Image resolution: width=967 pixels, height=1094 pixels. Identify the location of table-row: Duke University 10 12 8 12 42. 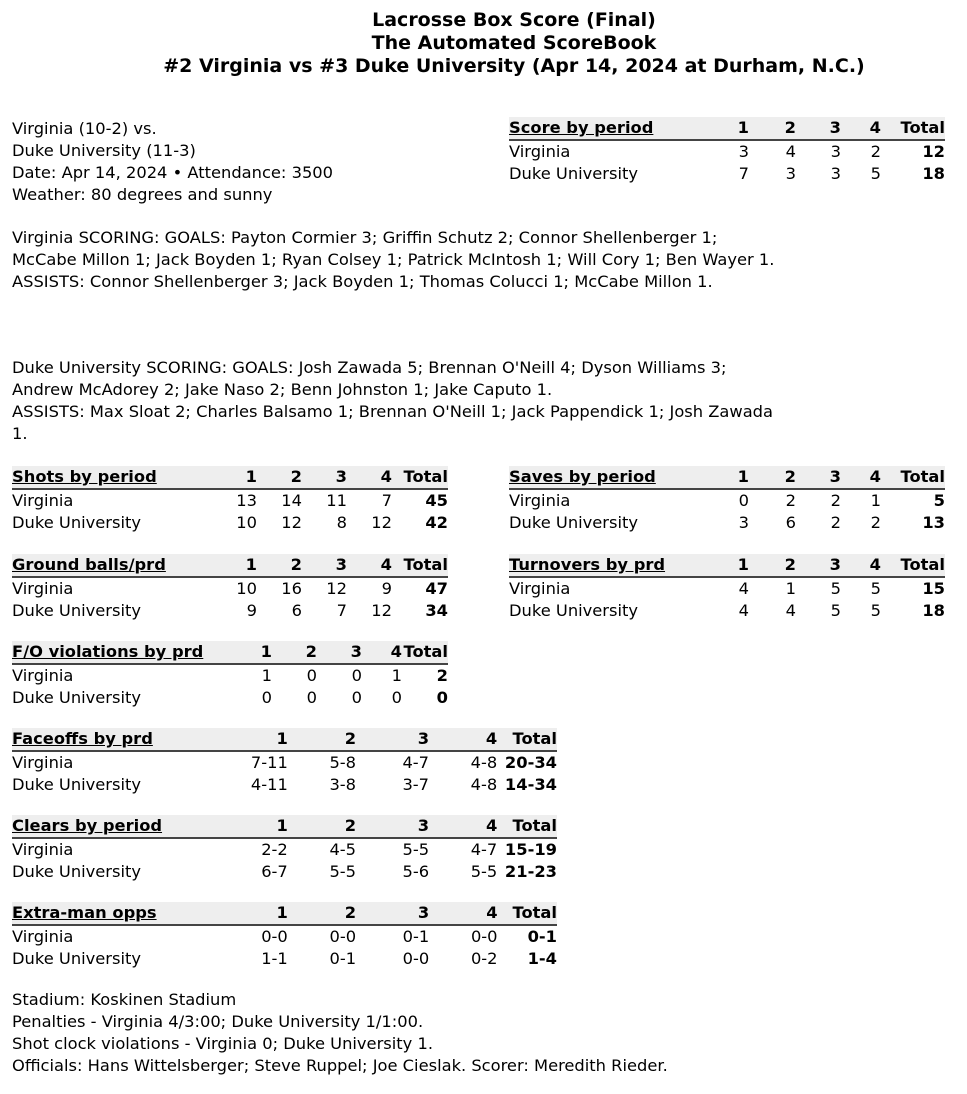
(230, 523).